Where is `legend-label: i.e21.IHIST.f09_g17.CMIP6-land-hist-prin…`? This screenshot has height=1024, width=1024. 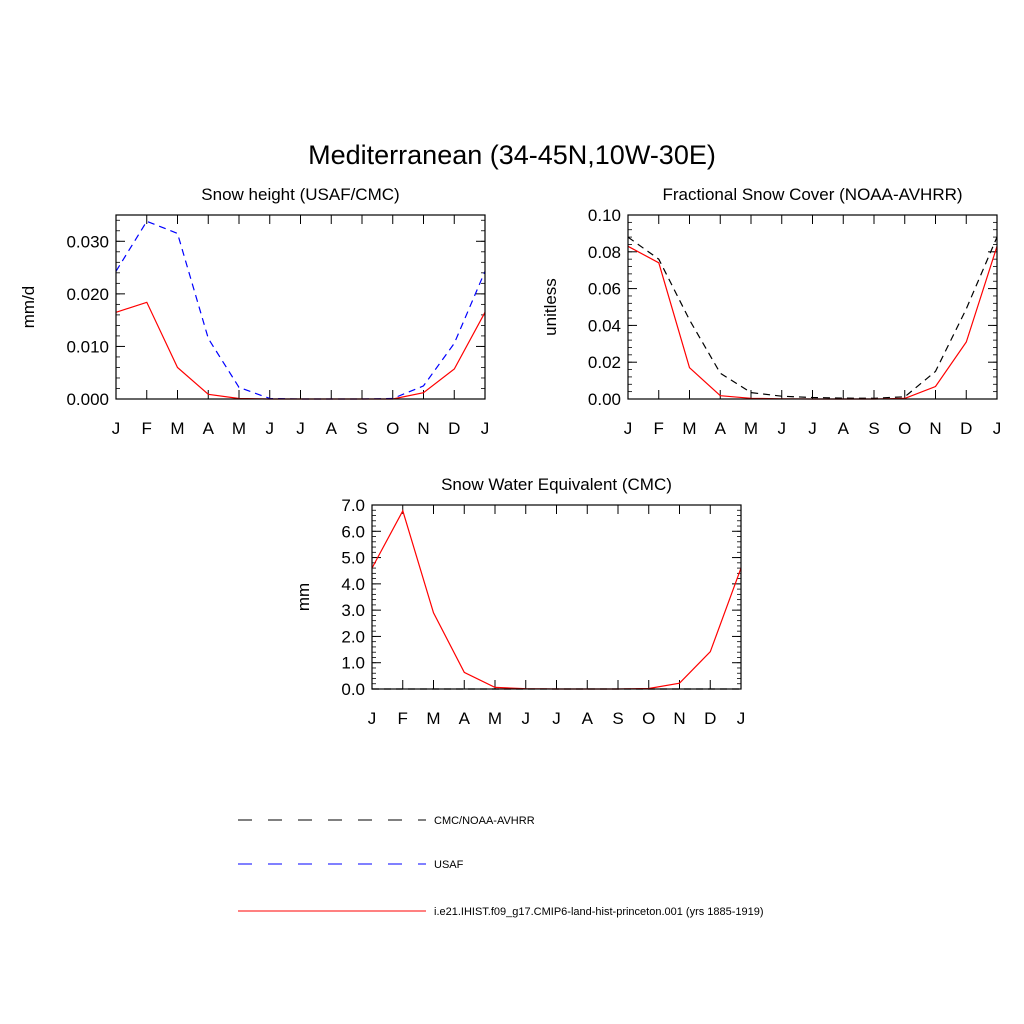 legend-label: i.e21.IHIST.f09_g17.CMIP6-land-hist-prin… is located at coordinates (599, 912).